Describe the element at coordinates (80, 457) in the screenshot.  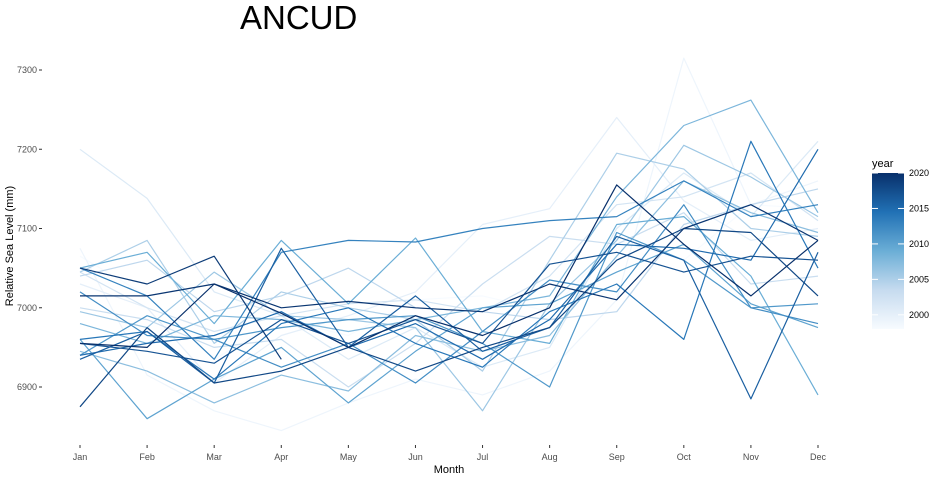
I see `x-tick-label: Jan` at that location.